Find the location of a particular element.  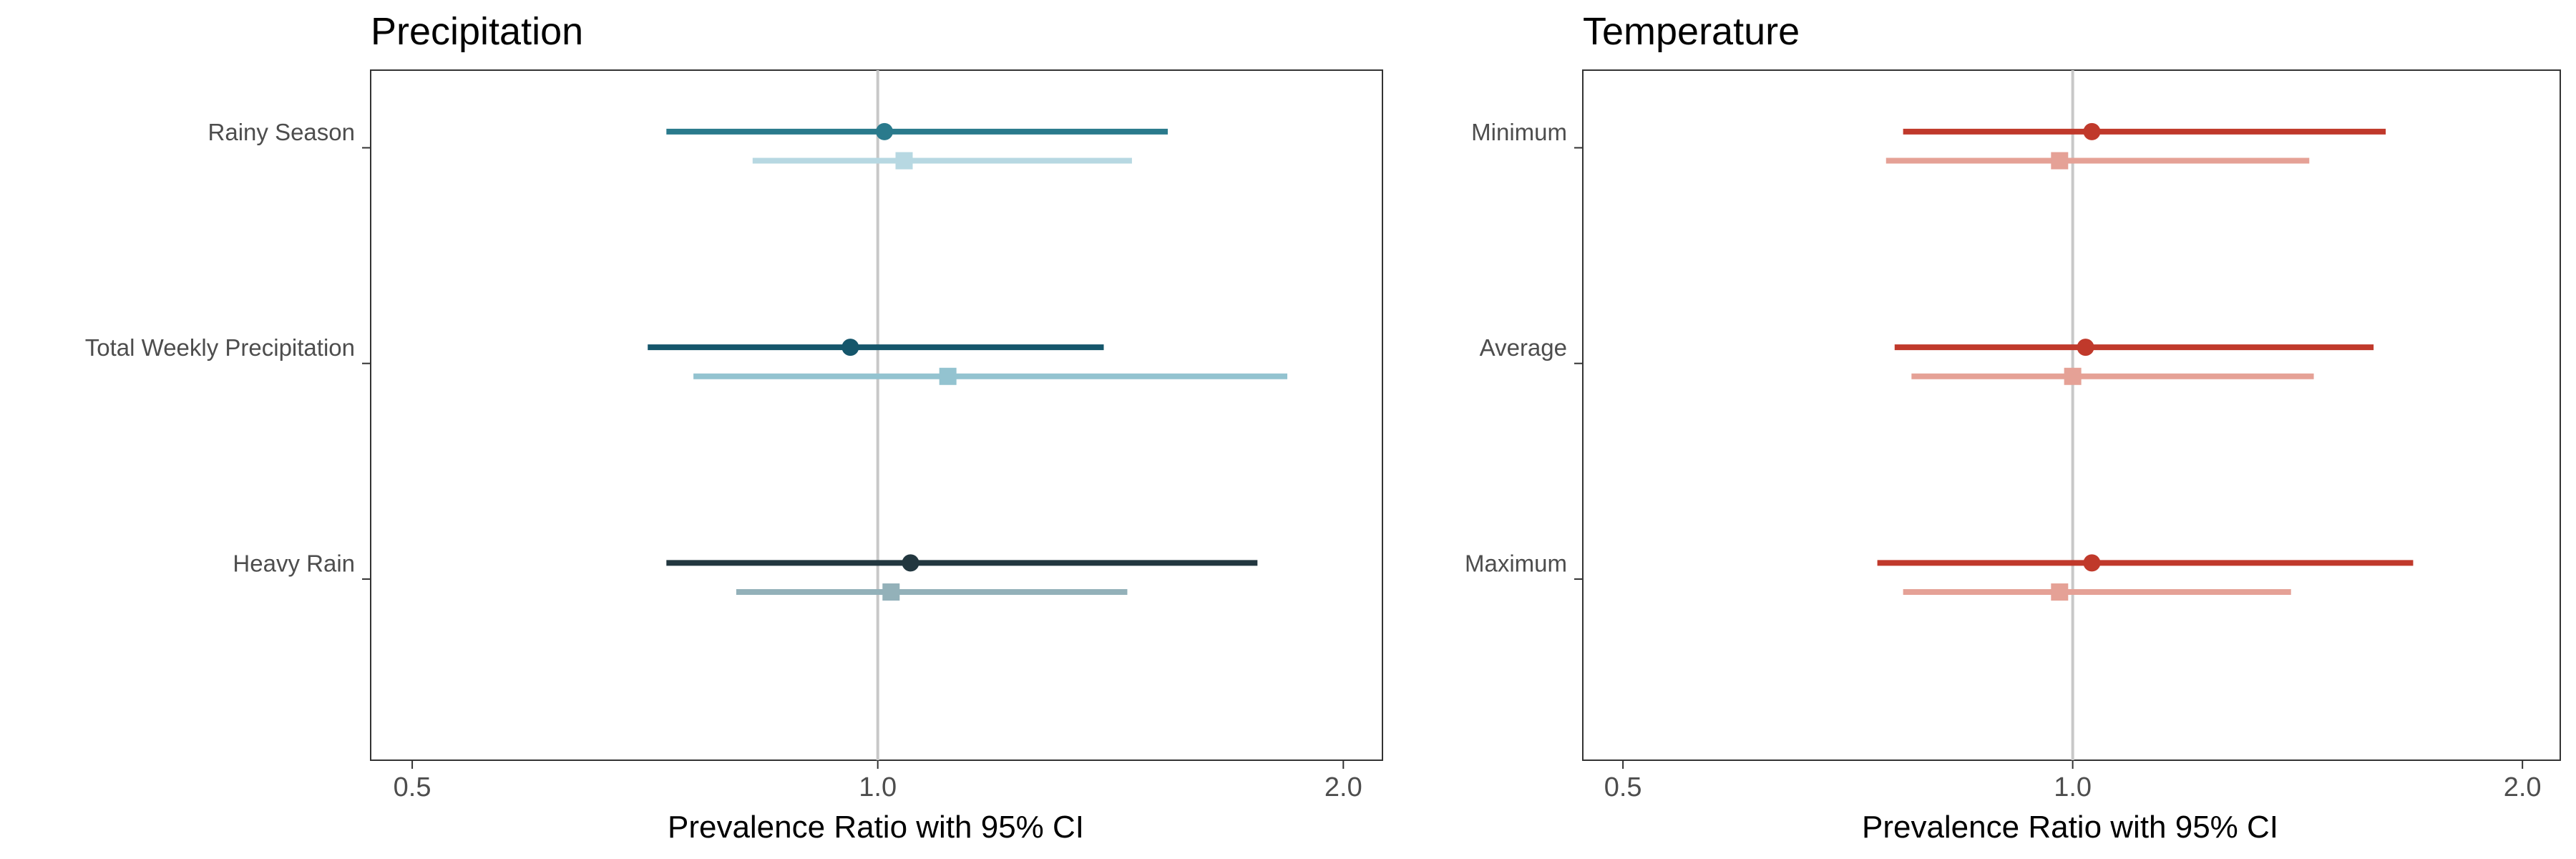

category-label: Average is located at coordinates (1523, 347).